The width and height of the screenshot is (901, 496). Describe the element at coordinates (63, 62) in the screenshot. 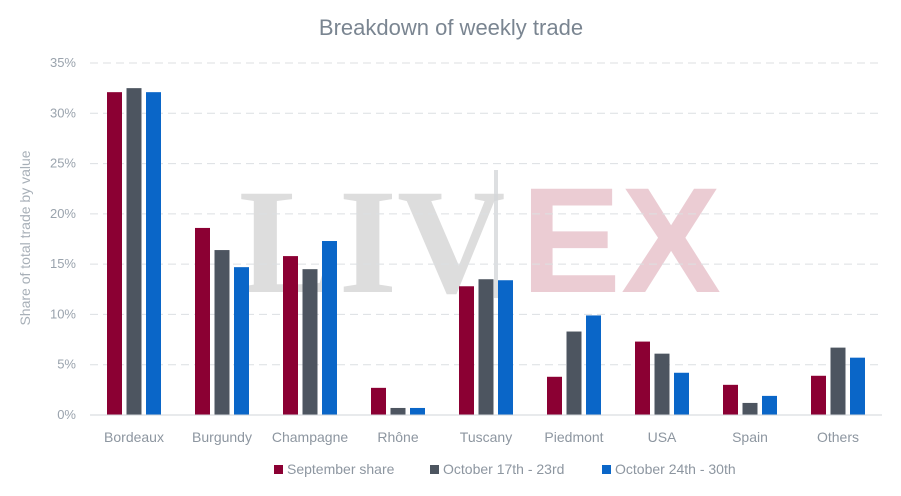

I see `y-tick-label: 35%` at that location.